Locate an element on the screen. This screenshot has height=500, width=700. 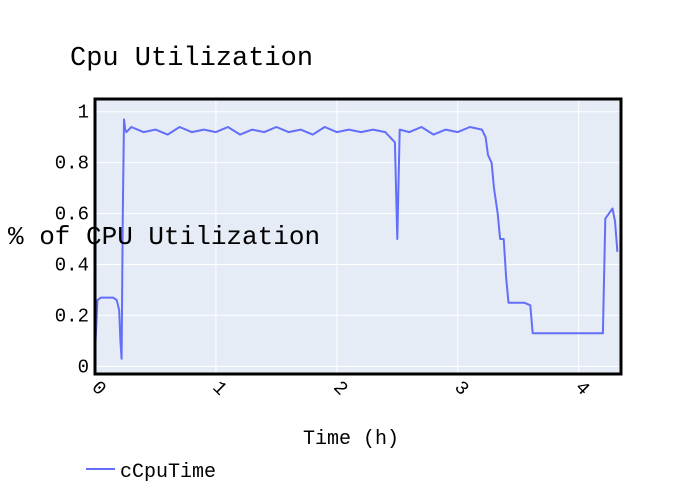
y-tick-label: 1 is located at coordinates (83, 113).